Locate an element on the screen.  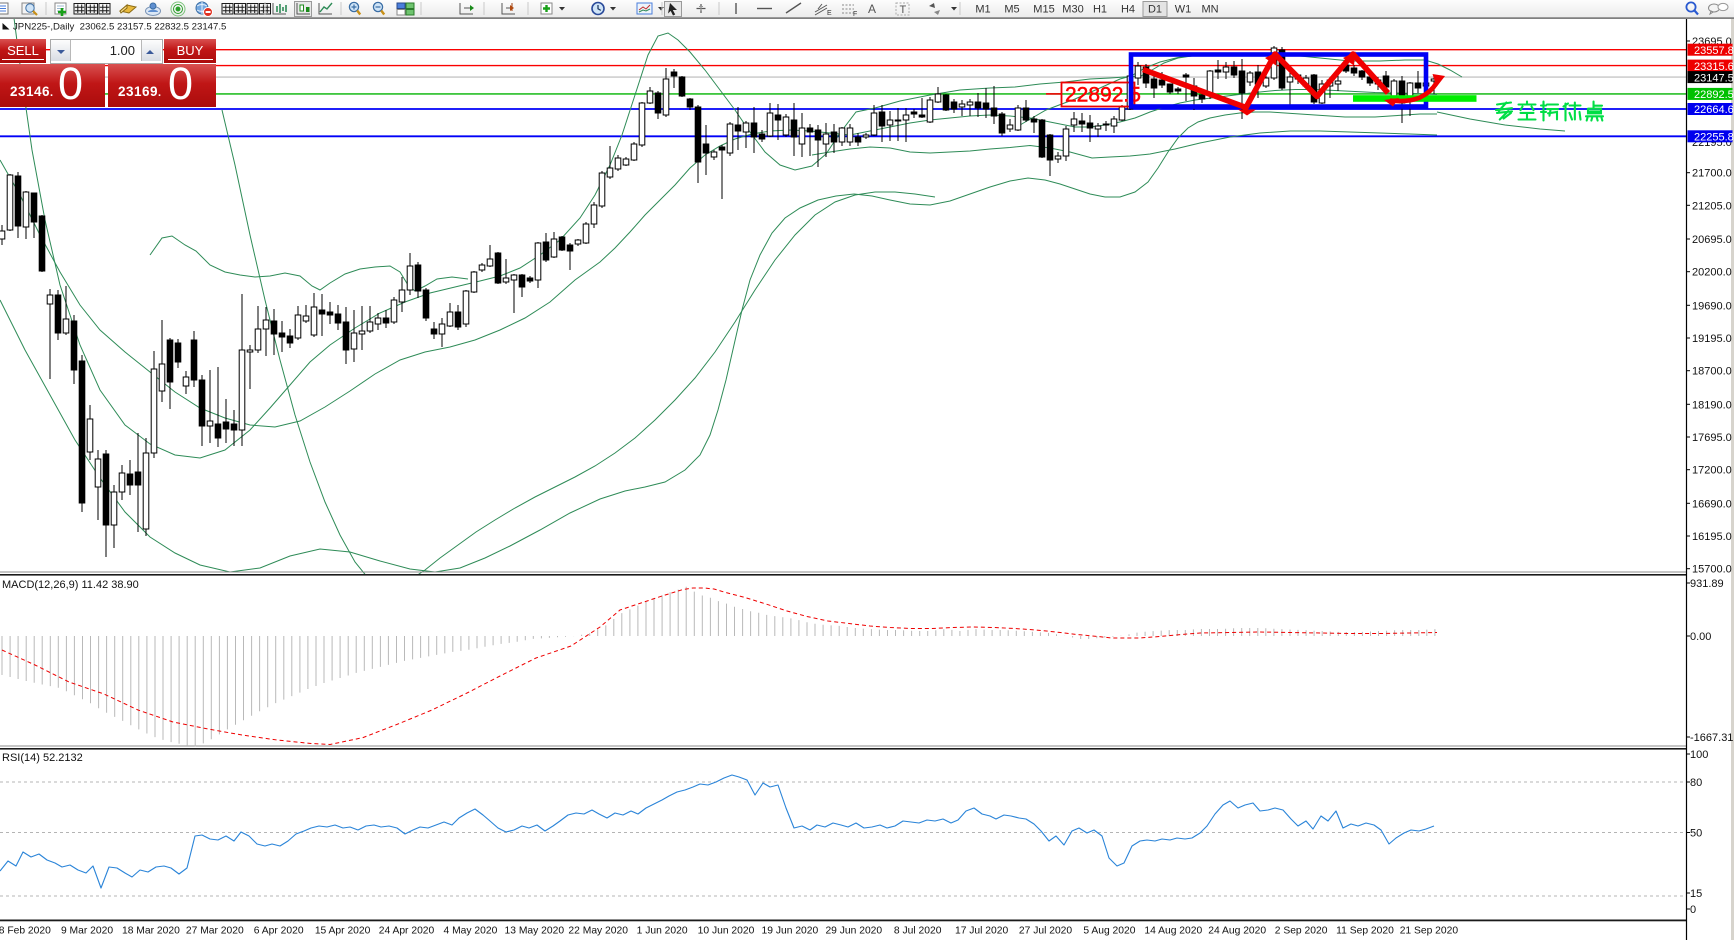
svg-text: 22664.6 is located at coordinates (1714, 110).